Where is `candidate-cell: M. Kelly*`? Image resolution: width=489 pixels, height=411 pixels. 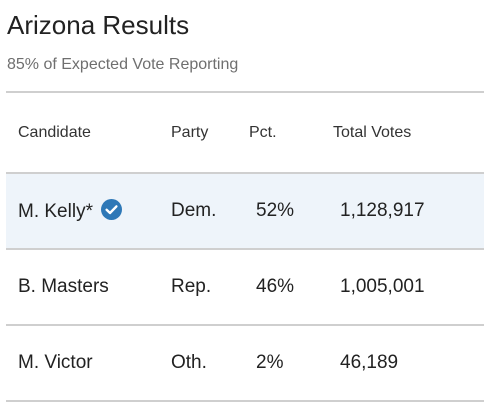 candidate-cell: M. Kelly* is located at coordinates (88, 211).